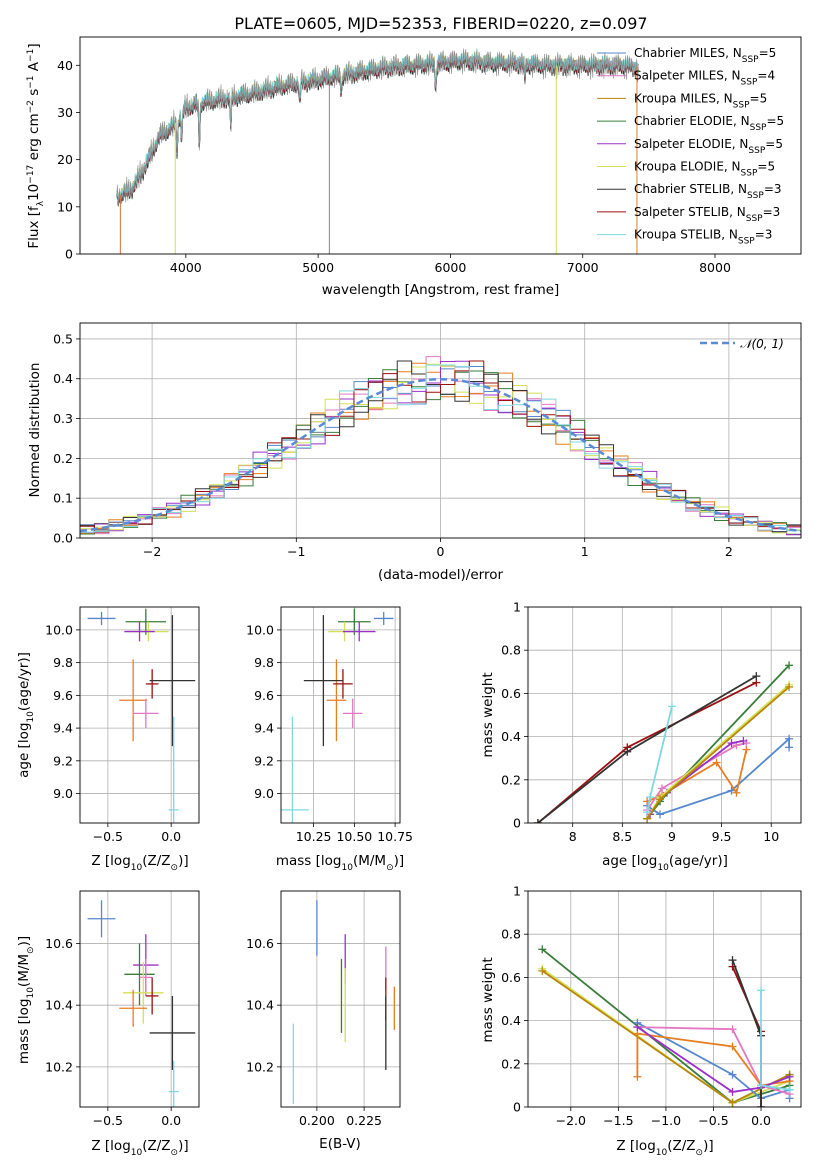 This screenshot has width=819, height=1170. Describe the element at coordinates (441, 551) in the screenshot. I see `x-tick-label: 0` at that location.